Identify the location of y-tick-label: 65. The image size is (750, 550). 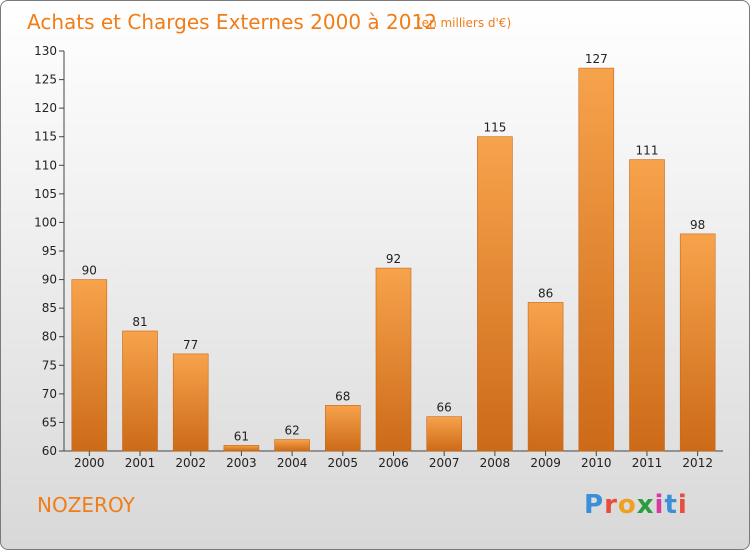
(49, 422).